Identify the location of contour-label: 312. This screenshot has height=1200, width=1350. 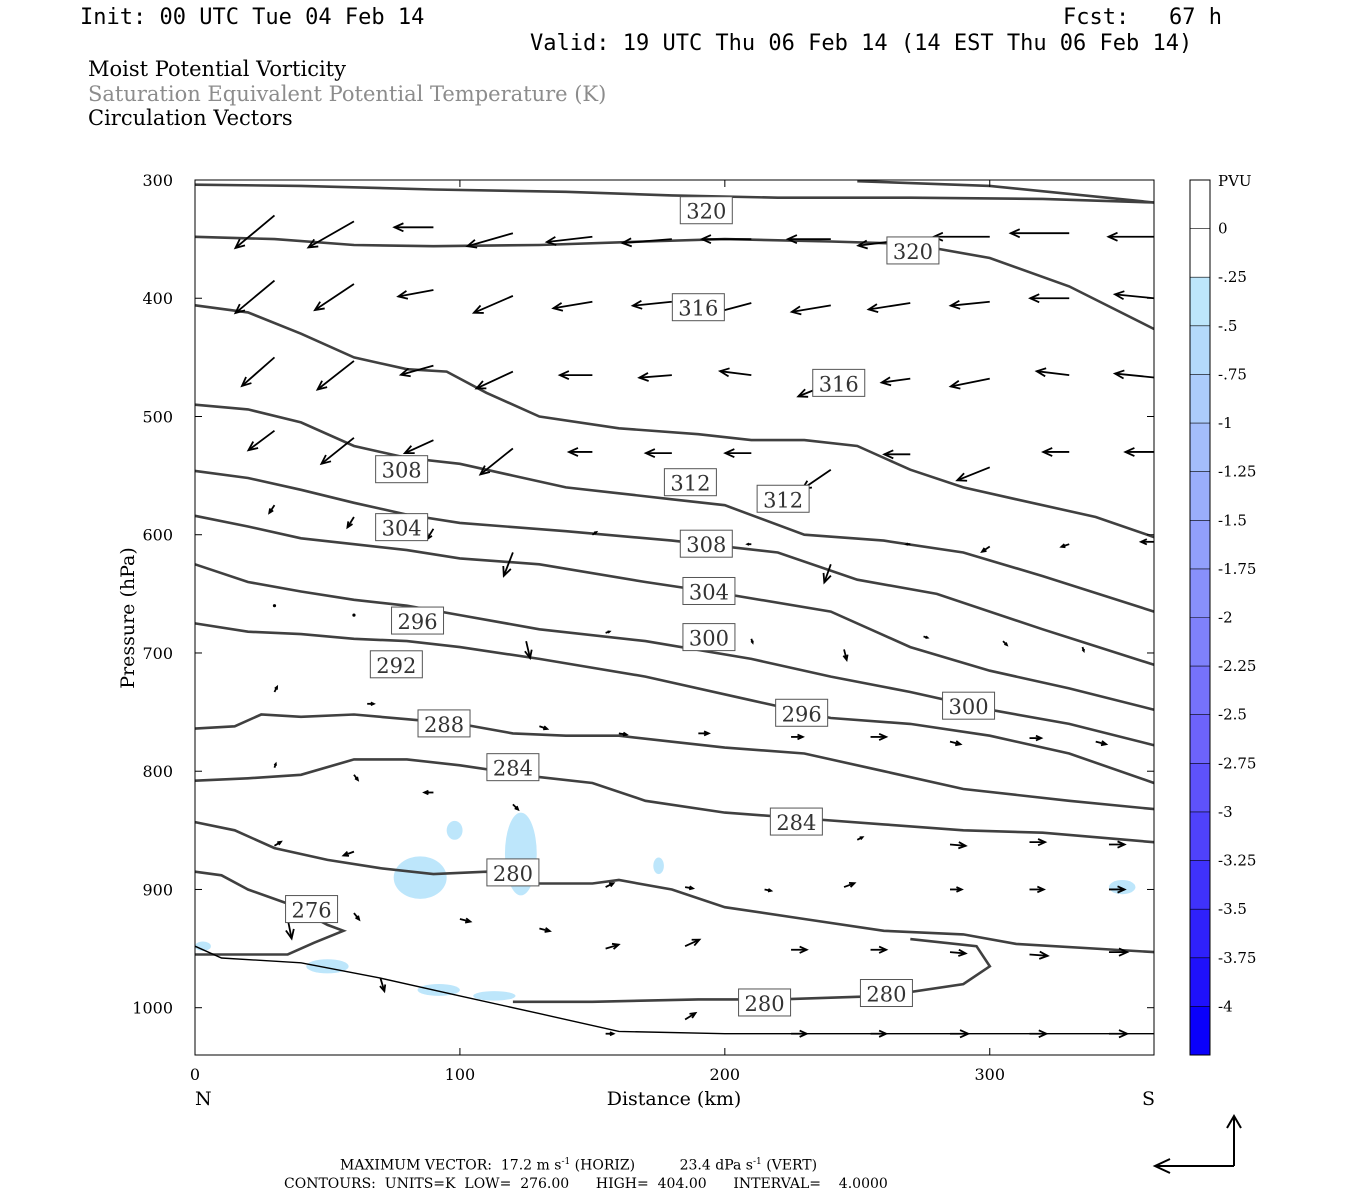
(783, 498).